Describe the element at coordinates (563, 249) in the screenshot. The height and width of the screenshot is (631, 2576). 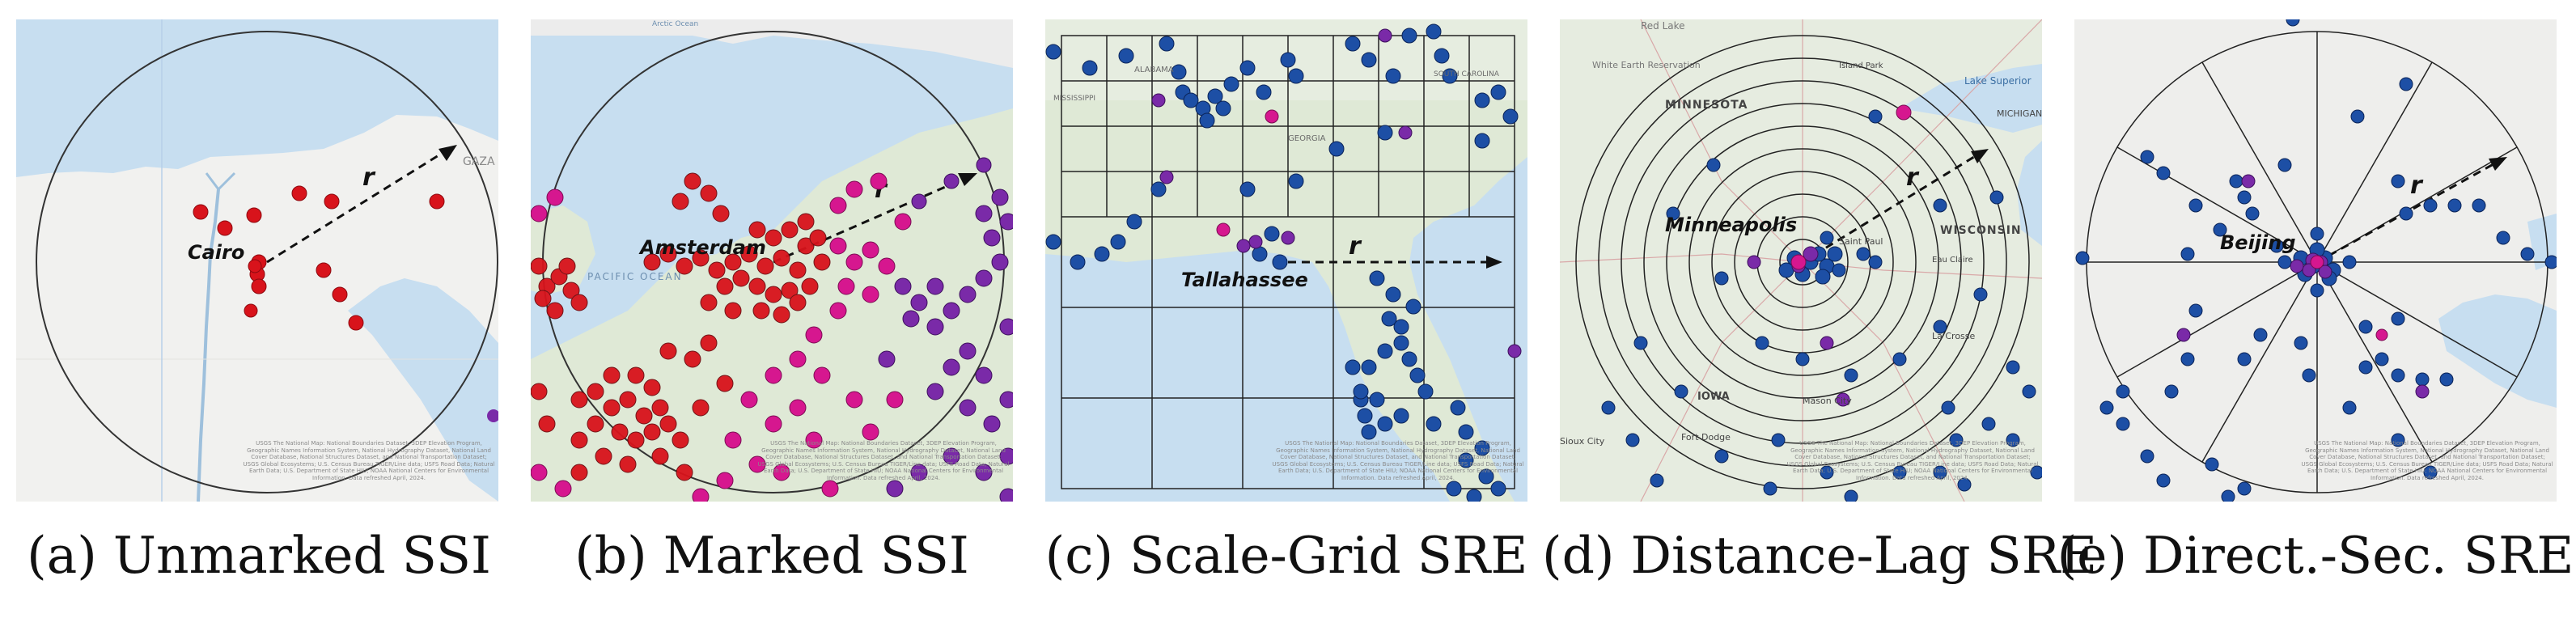
I see `land-left` at that location.